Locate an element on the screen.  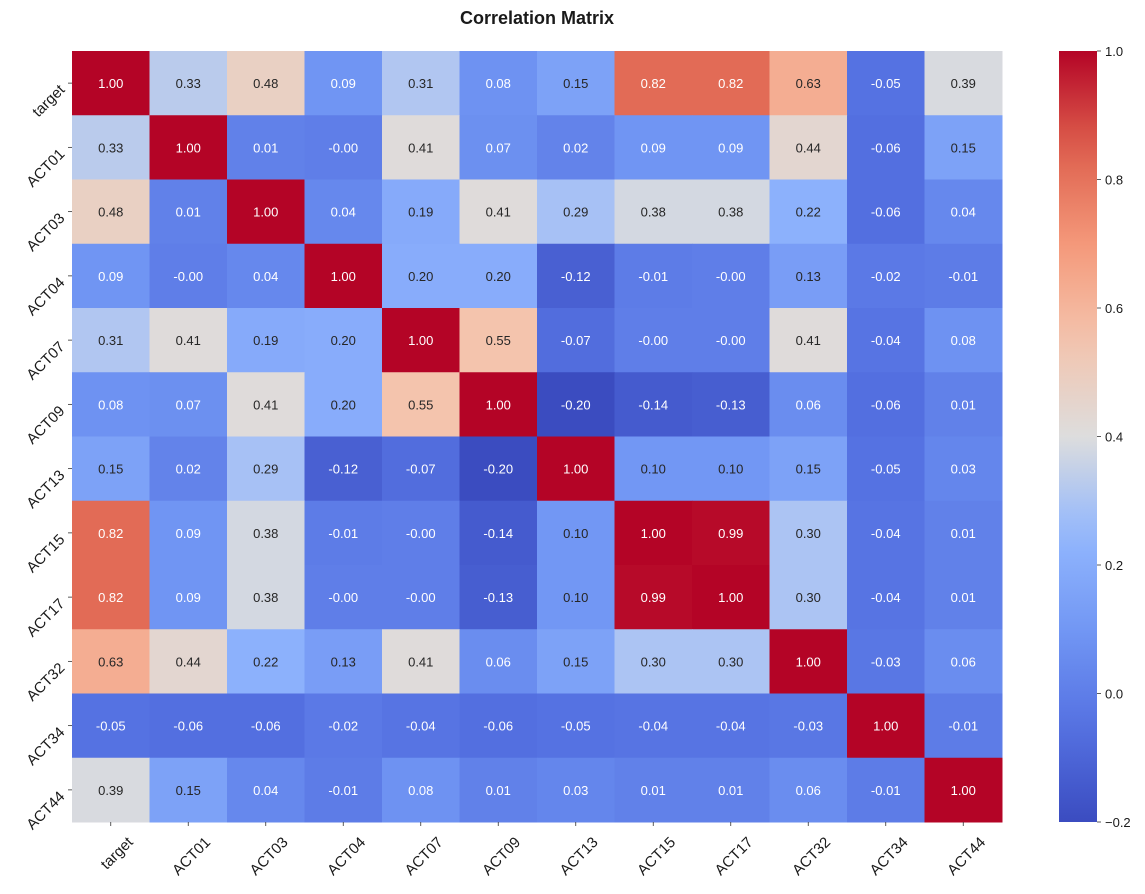
cell-value-label: 0.82 is located at coordinates (110, 533).